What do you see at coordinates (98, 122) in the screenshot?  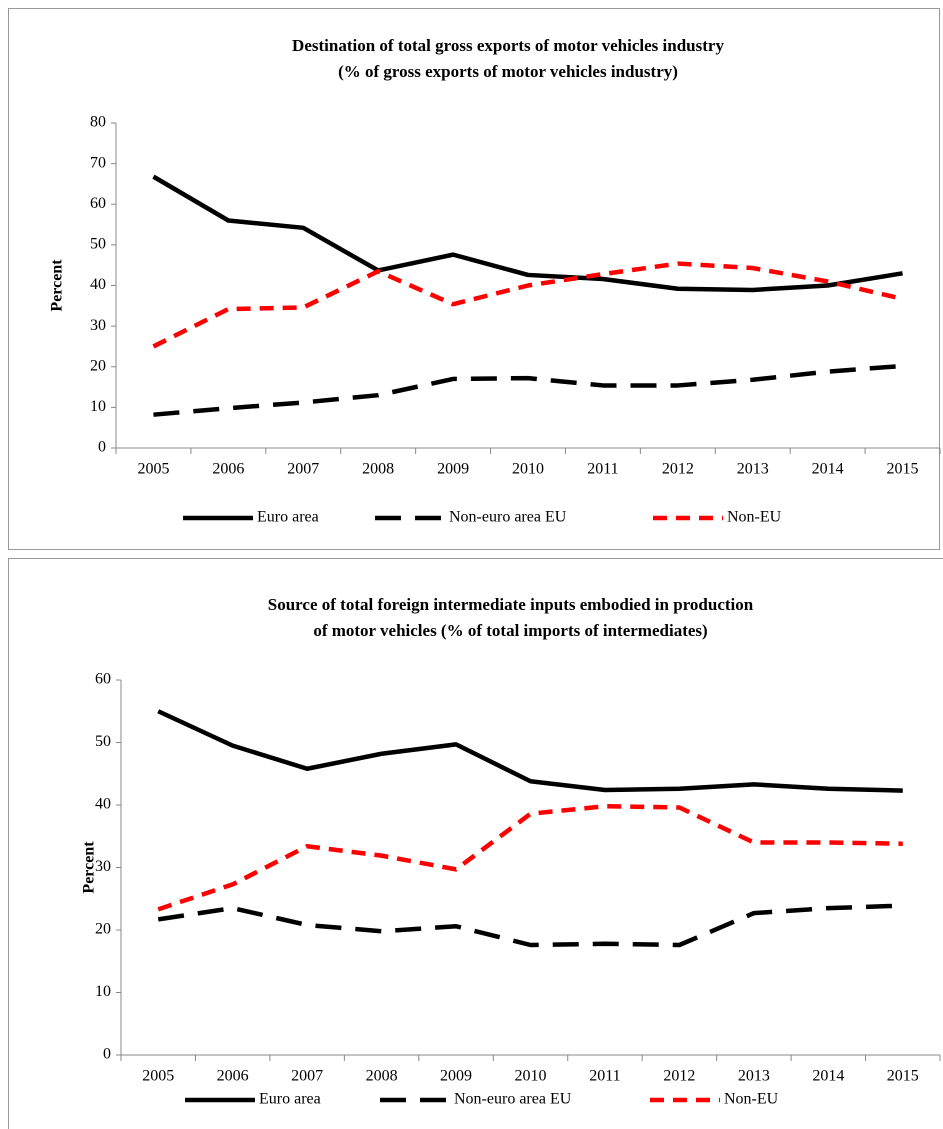 I see `y-tick-label: 80` at bounding box center [98, 122].